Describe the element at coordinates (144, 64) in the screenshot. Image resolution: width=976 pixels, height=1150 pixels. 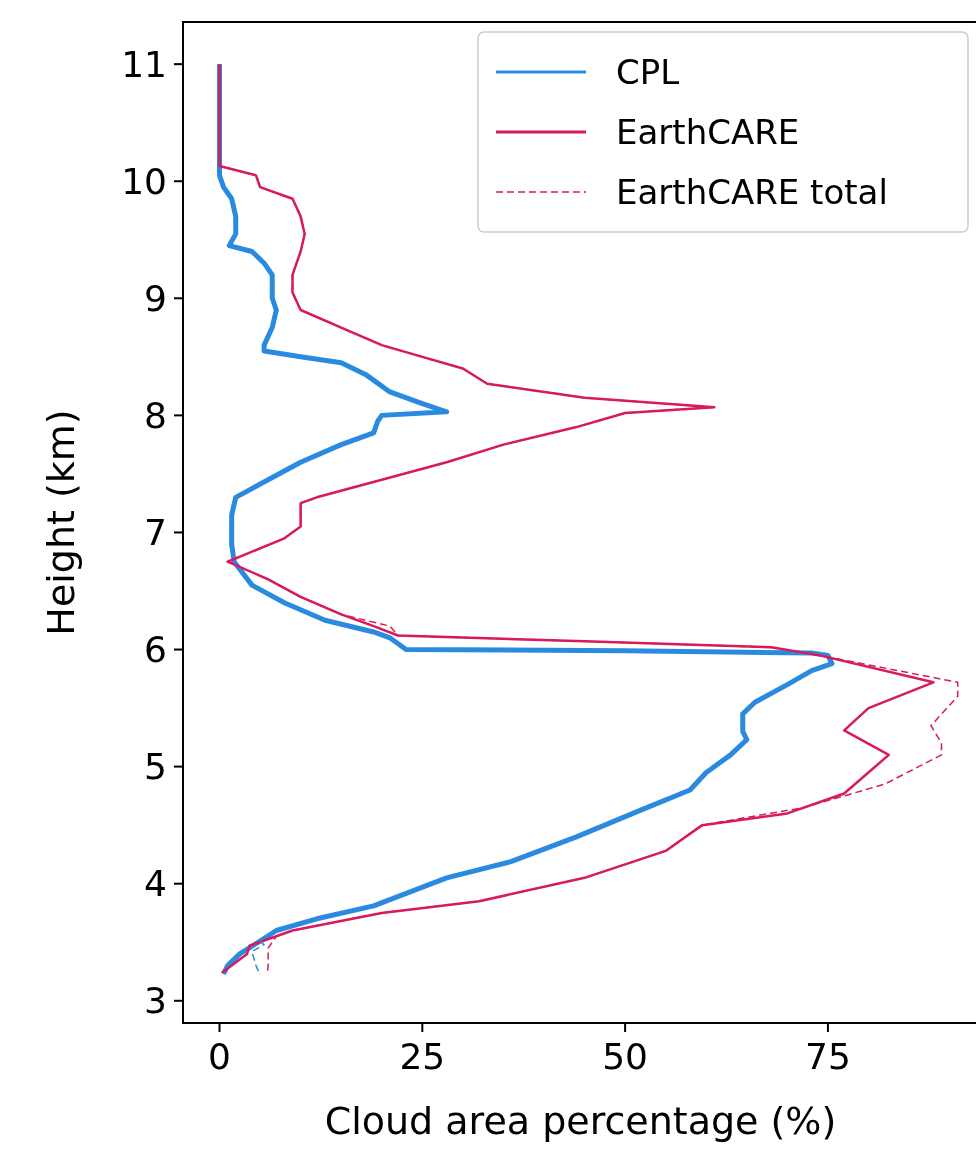
I see `y-tick-label: 11` at that location.